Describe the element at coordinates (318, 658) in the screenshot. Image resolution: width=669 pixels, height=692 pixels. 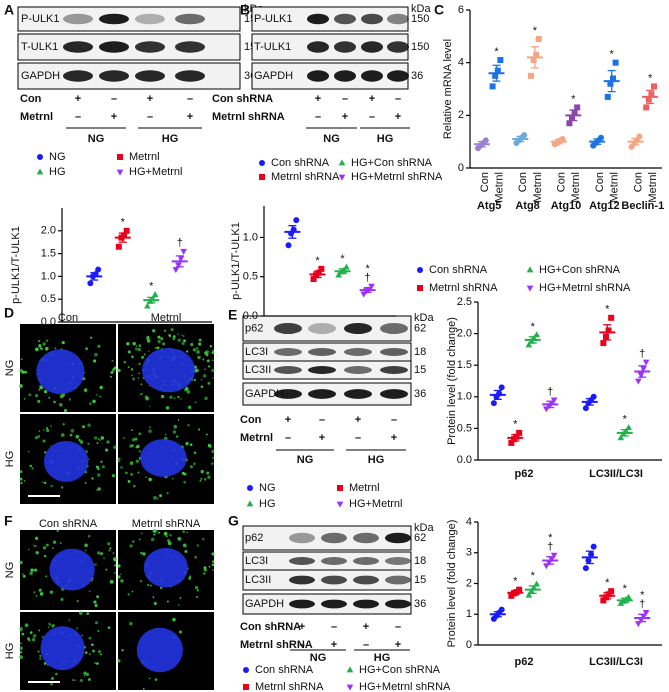
I see `group-label: NG` at that location.